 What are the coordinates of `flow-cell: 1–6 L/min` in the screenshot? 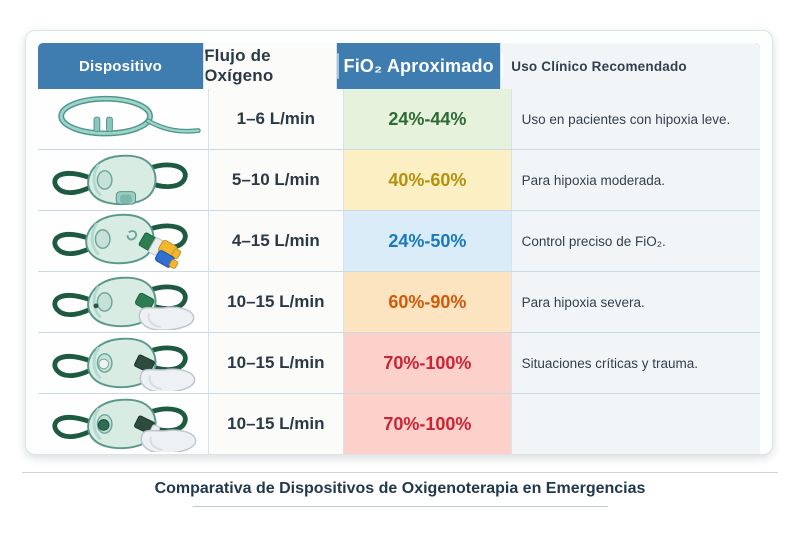 It's located at (275, 119).